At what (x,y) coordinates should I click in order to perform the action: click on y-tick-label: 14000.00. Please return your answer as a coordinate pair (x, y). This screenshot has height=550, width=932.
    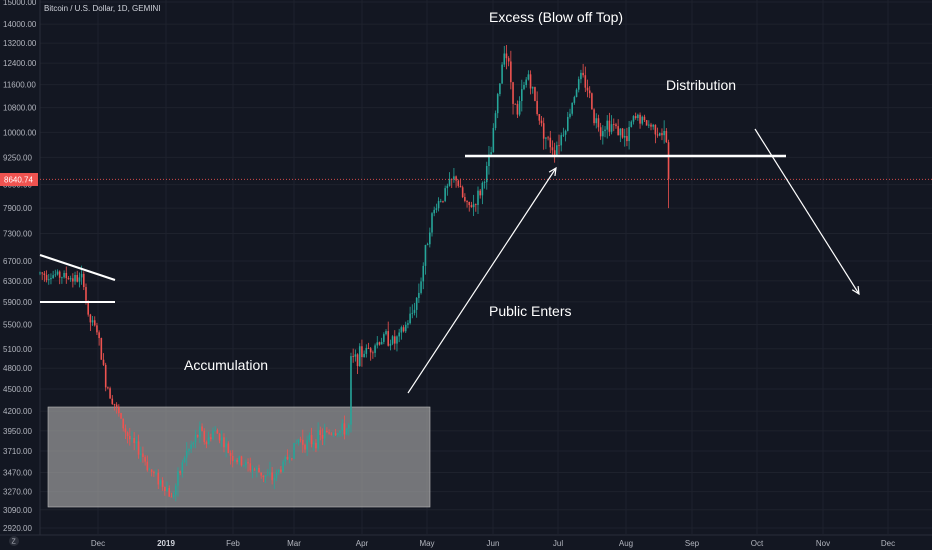
    Looking at the image, I should click on (20, 24).